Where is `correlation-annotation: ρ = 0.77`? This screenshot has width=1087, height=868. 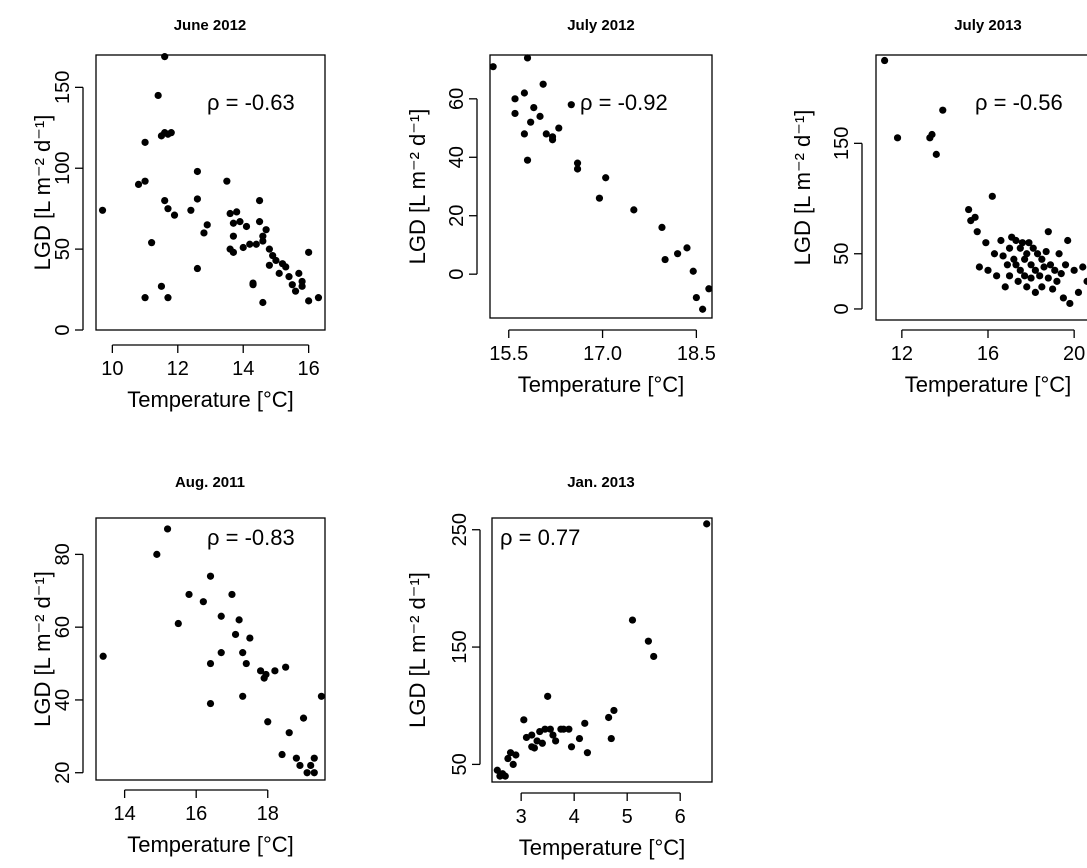
correlation-annotation: ρ = 0.77 is located at coordinates (540, 537).